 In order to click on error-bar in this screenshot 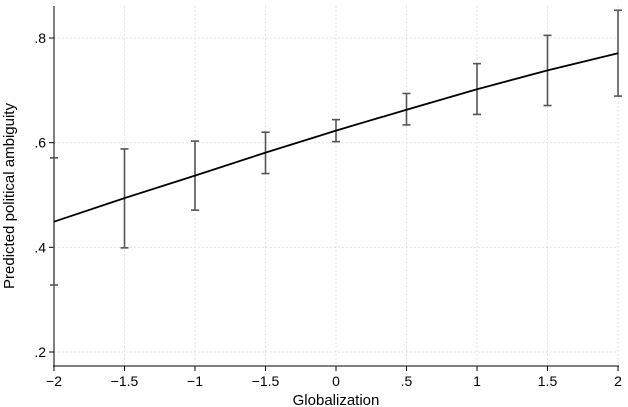, I will do `click(618, 53)`.